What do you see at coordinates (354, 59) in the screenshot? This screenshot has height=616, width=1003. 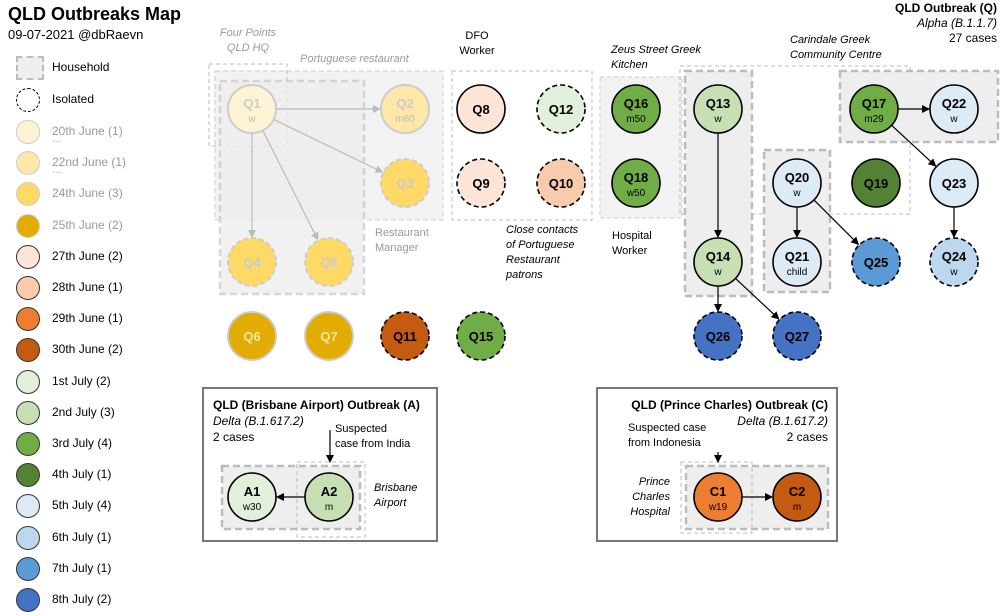 I see `portuguese-restaurant-label: Portuguese restaurant` at bounding box center [354, 59].